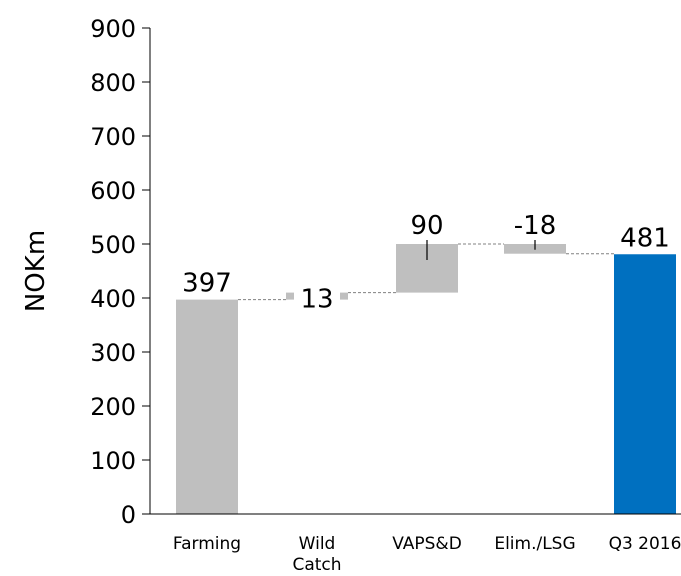 The width and height of the screenshot is (681, 576). I want to click on data-label: 481, so click(645, 238).